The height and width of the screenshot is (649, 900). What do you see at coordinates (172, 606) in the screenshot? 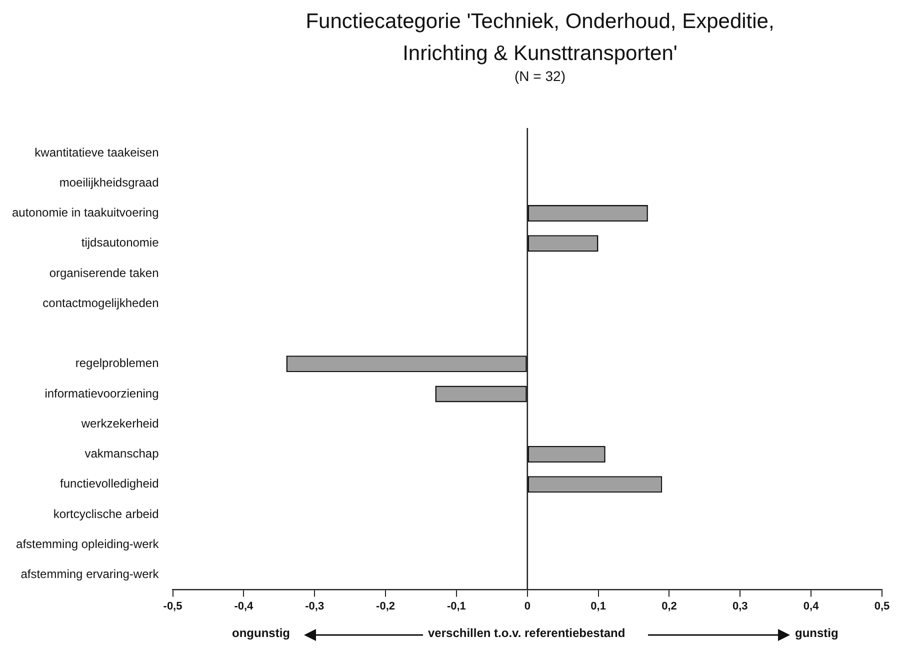
I see `x-tick-label: -0,5` at bounding box center [172, 606].